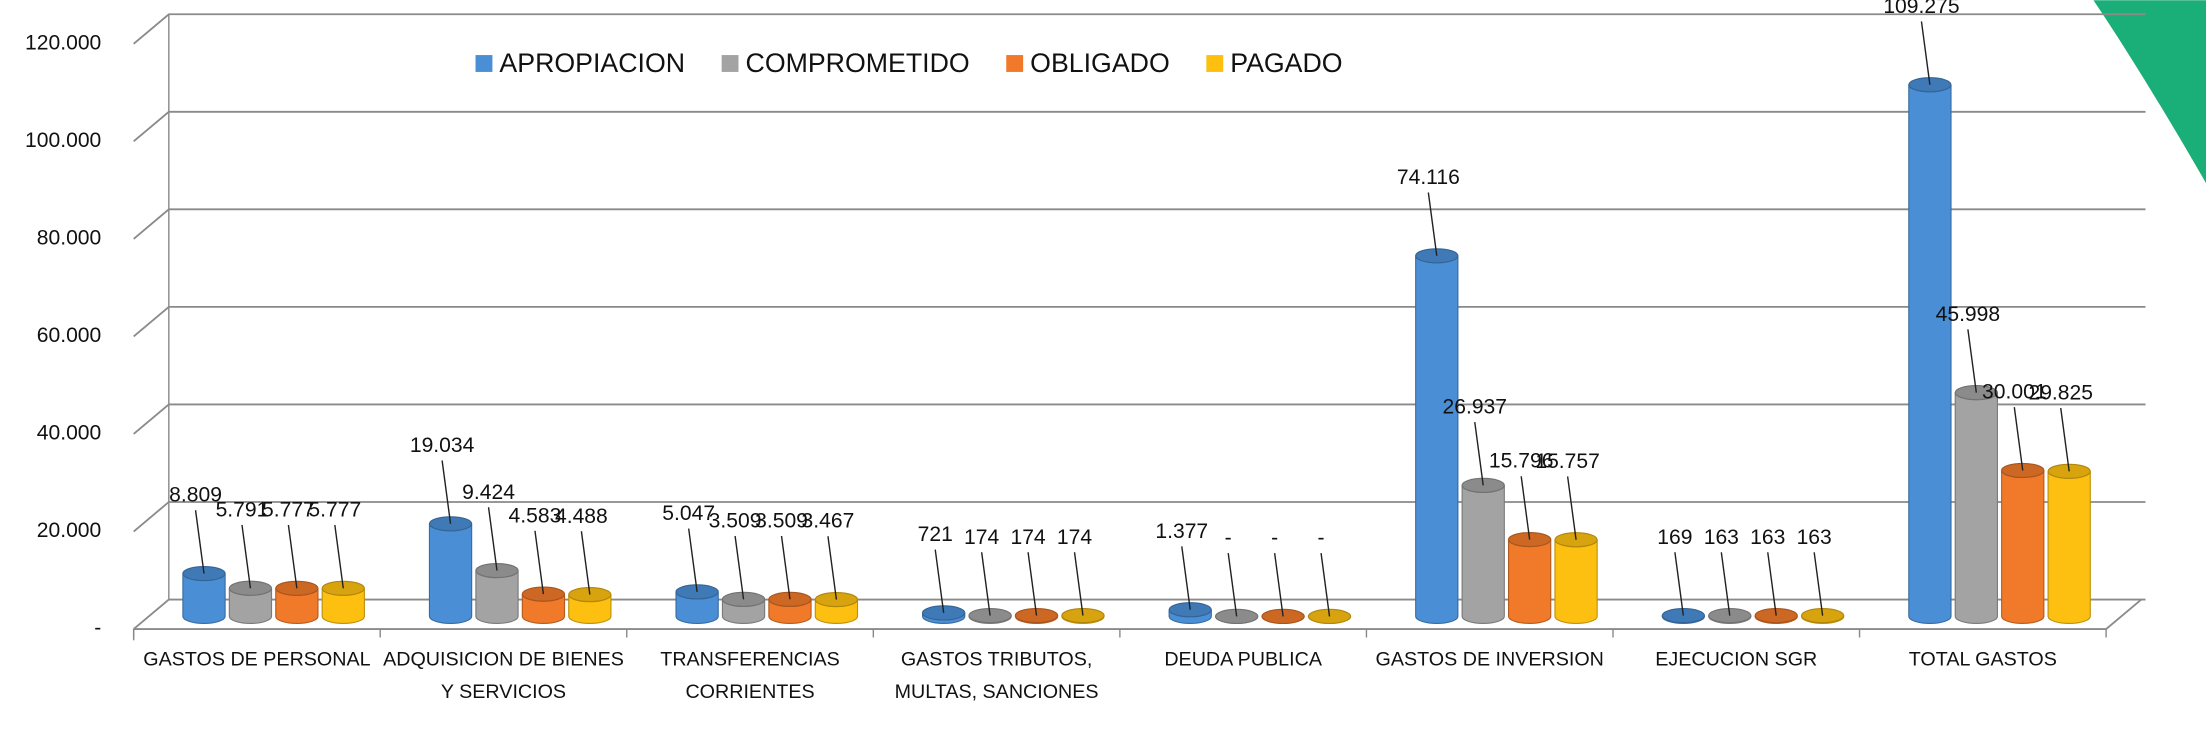  I want to click on x-label-box: EJECUCION SGR, so click(1736, 658).